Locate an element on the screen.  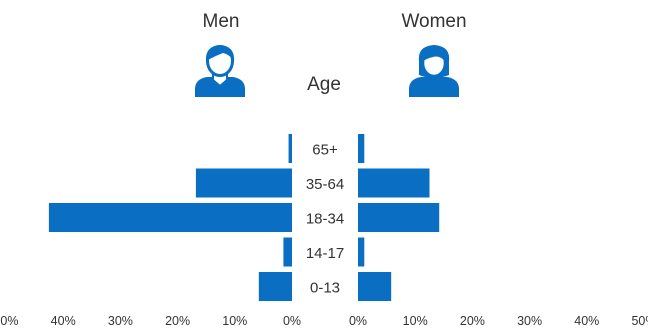
age-label-18-34: 18-34 is located at coordinates (325, 219).